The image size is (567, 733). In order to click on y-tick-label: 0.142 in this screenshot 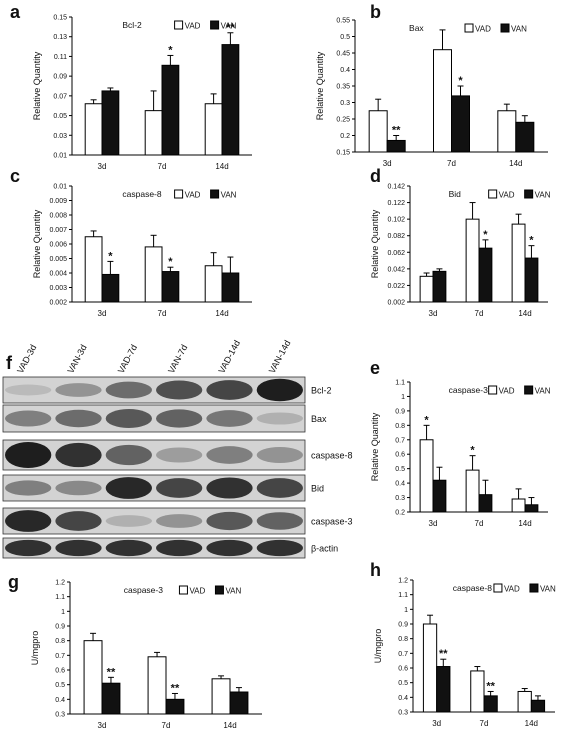, I will do `click(396, 187)`.